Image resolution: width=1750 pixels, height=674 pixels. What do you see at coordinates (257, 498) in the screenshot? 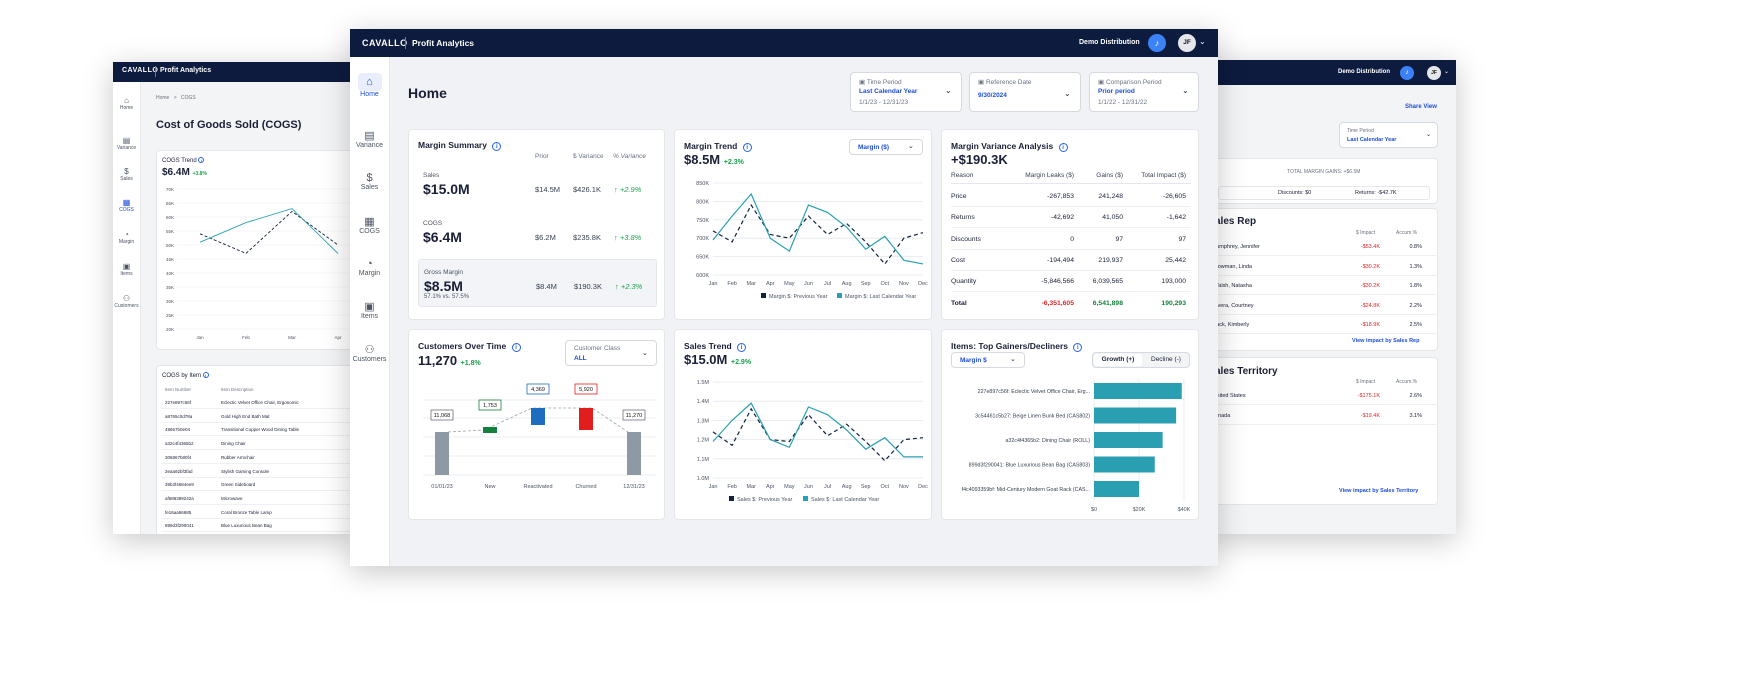
I see `table-row: af688389242a Microwave` at bounding box center [257, 498].